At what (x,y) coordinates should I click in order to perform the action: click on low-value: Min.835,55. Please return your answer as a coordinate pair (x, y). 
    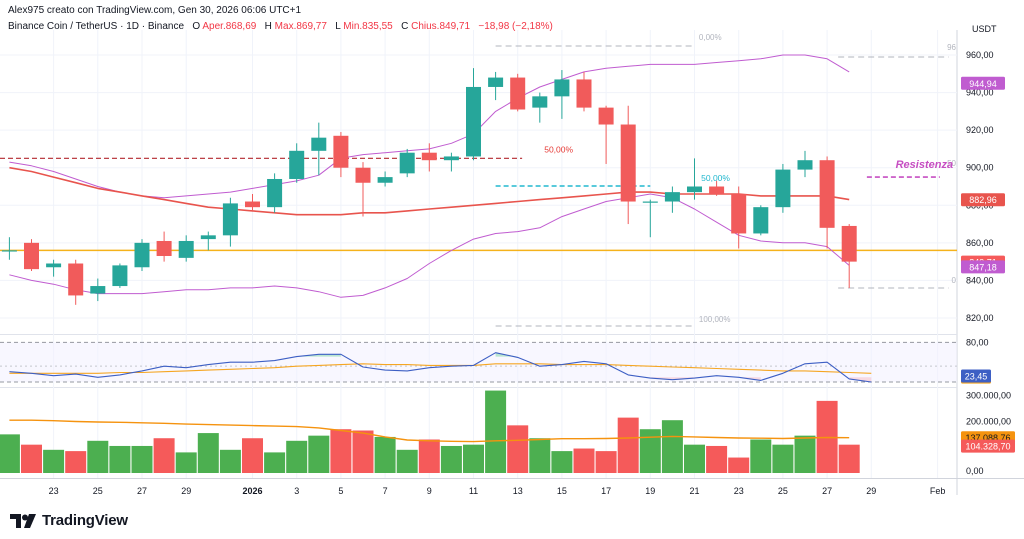
    Looking at the image, I should click on (368, 26).